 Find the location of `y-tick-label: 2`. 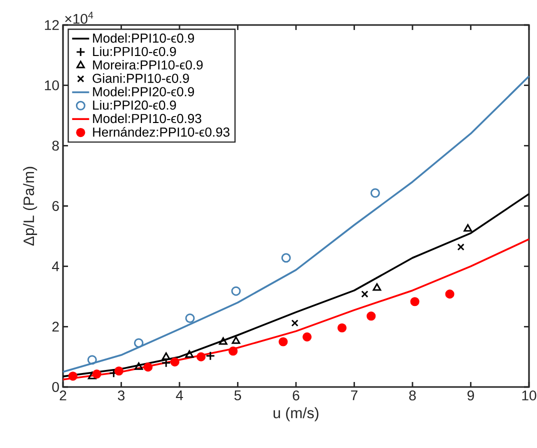

y-tick-label: 2 is located at coordinates (55, 327).